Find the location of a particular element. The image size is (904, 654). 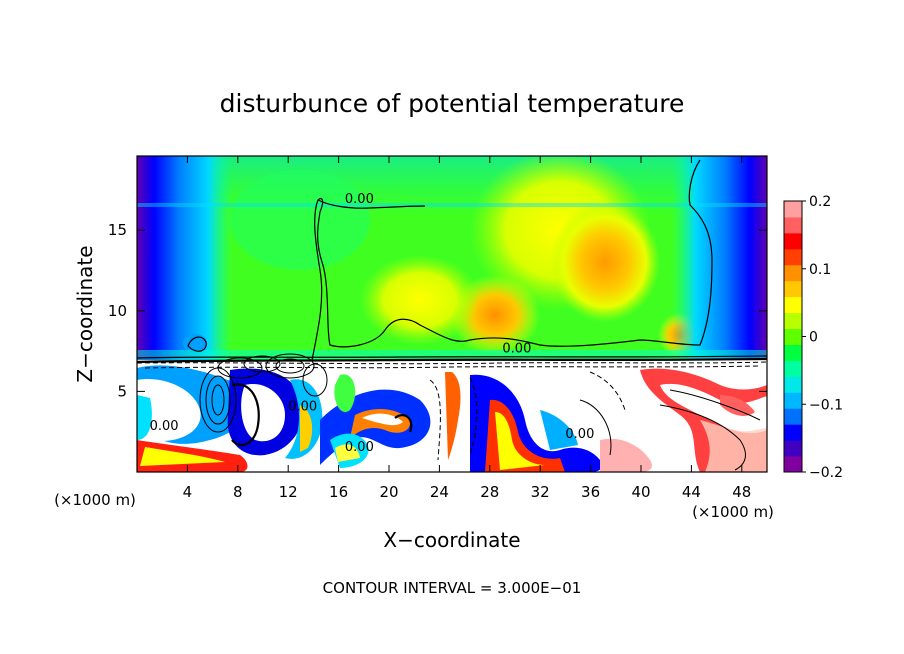

y-tick-label: 5 is located at coordinates (122, 391).